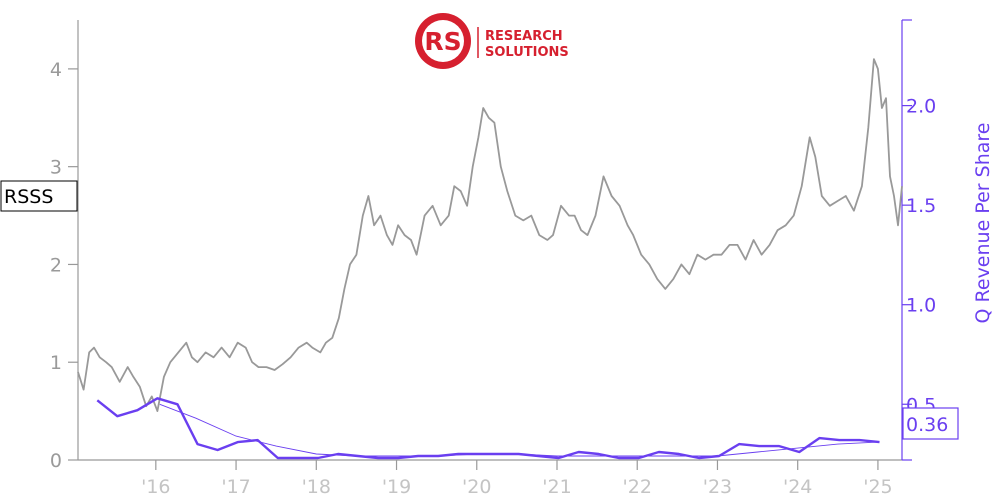 The width and height of the screenshot is (1000, 500). What do you see at coordinates (518, 430) in the screenshot?
I see `revenue-trend-line` at bounding box center [518, 430].